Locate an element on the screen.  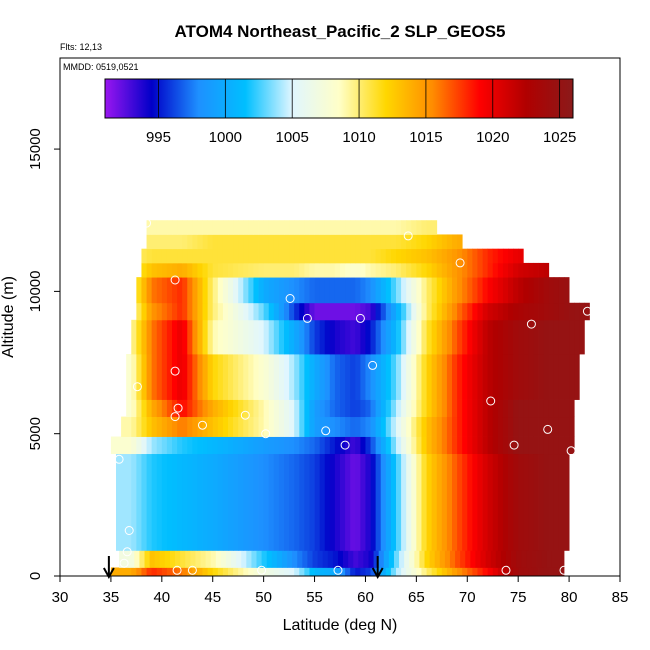
colorbar: 995 1000 1005 1010 1015 1020 1025 is located at coordinates (340, 112).